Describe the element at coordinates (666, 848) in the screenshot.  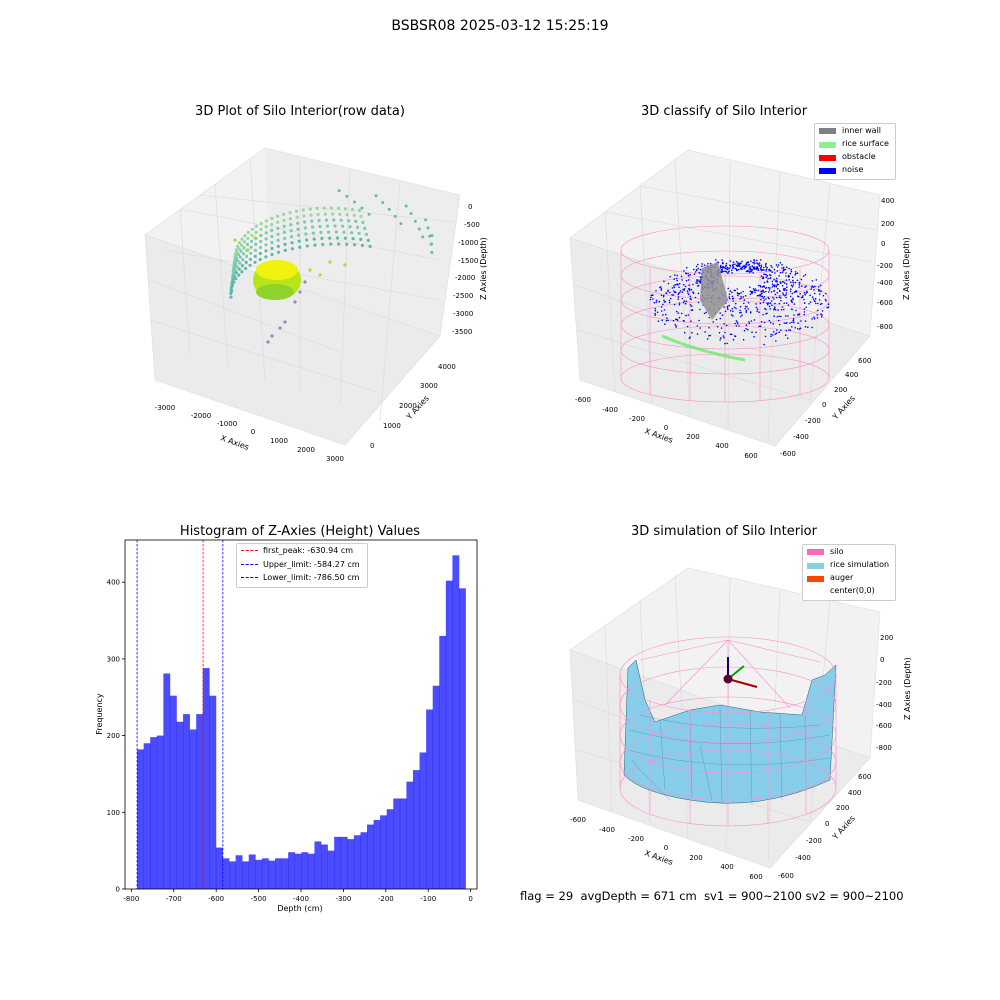
I see `simulation-x-tick: 0` at that location.